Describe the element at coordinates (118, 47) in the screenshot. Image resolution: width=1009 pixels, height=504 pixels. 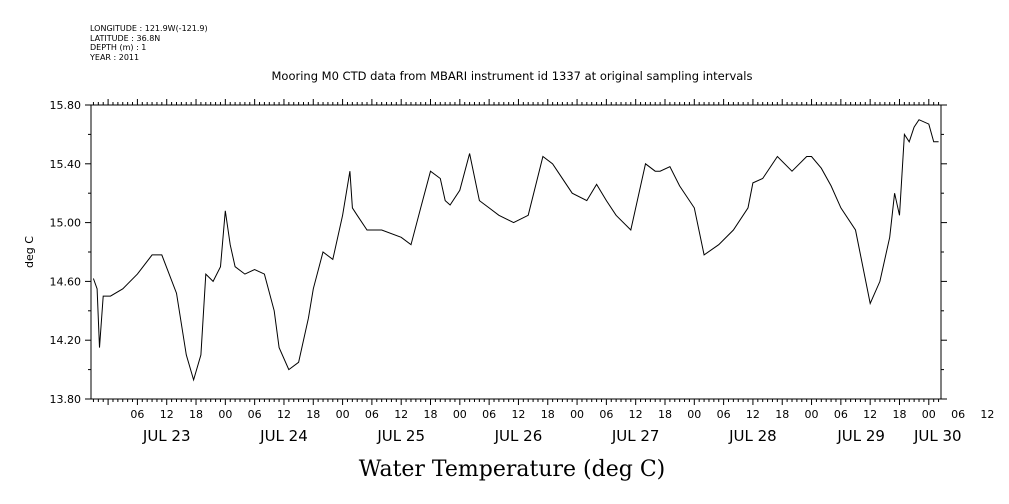
I see `depth-text: DEPTH (m) : 1` at that location.